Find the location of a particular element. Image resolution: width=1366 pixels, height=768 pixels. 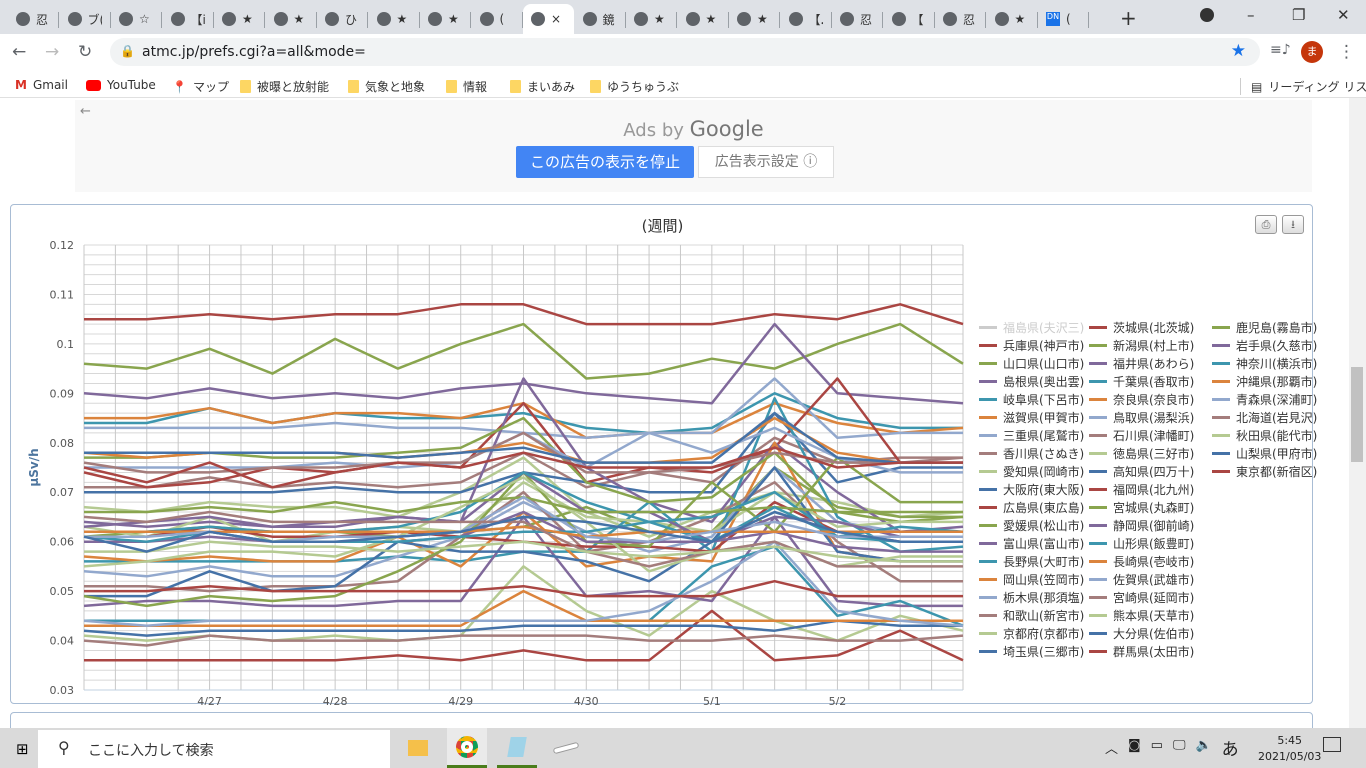

legend-item: 愛知県(岡崎市) is located at coordinates (1031, 471).